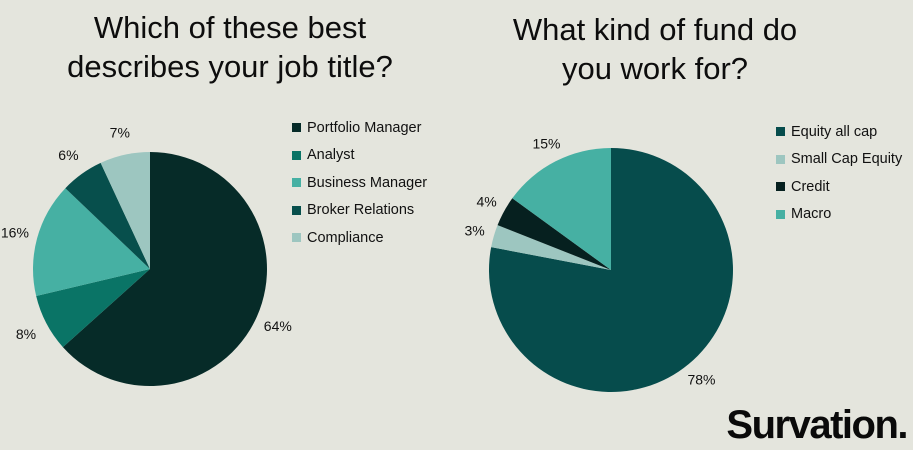 The width and height of the screenshot is (913, 450). Describe the element at coordinates (486, 202) in the screenshot. I see `data-label-credit: 4%` at that location.